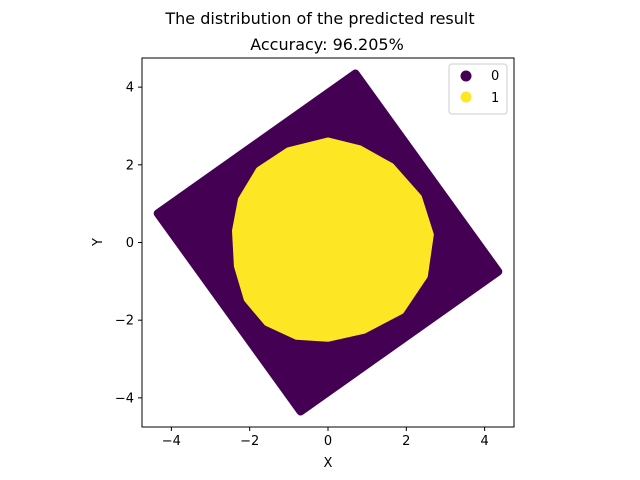  I want to click on x-tick-label: 4, so click(484, 441).